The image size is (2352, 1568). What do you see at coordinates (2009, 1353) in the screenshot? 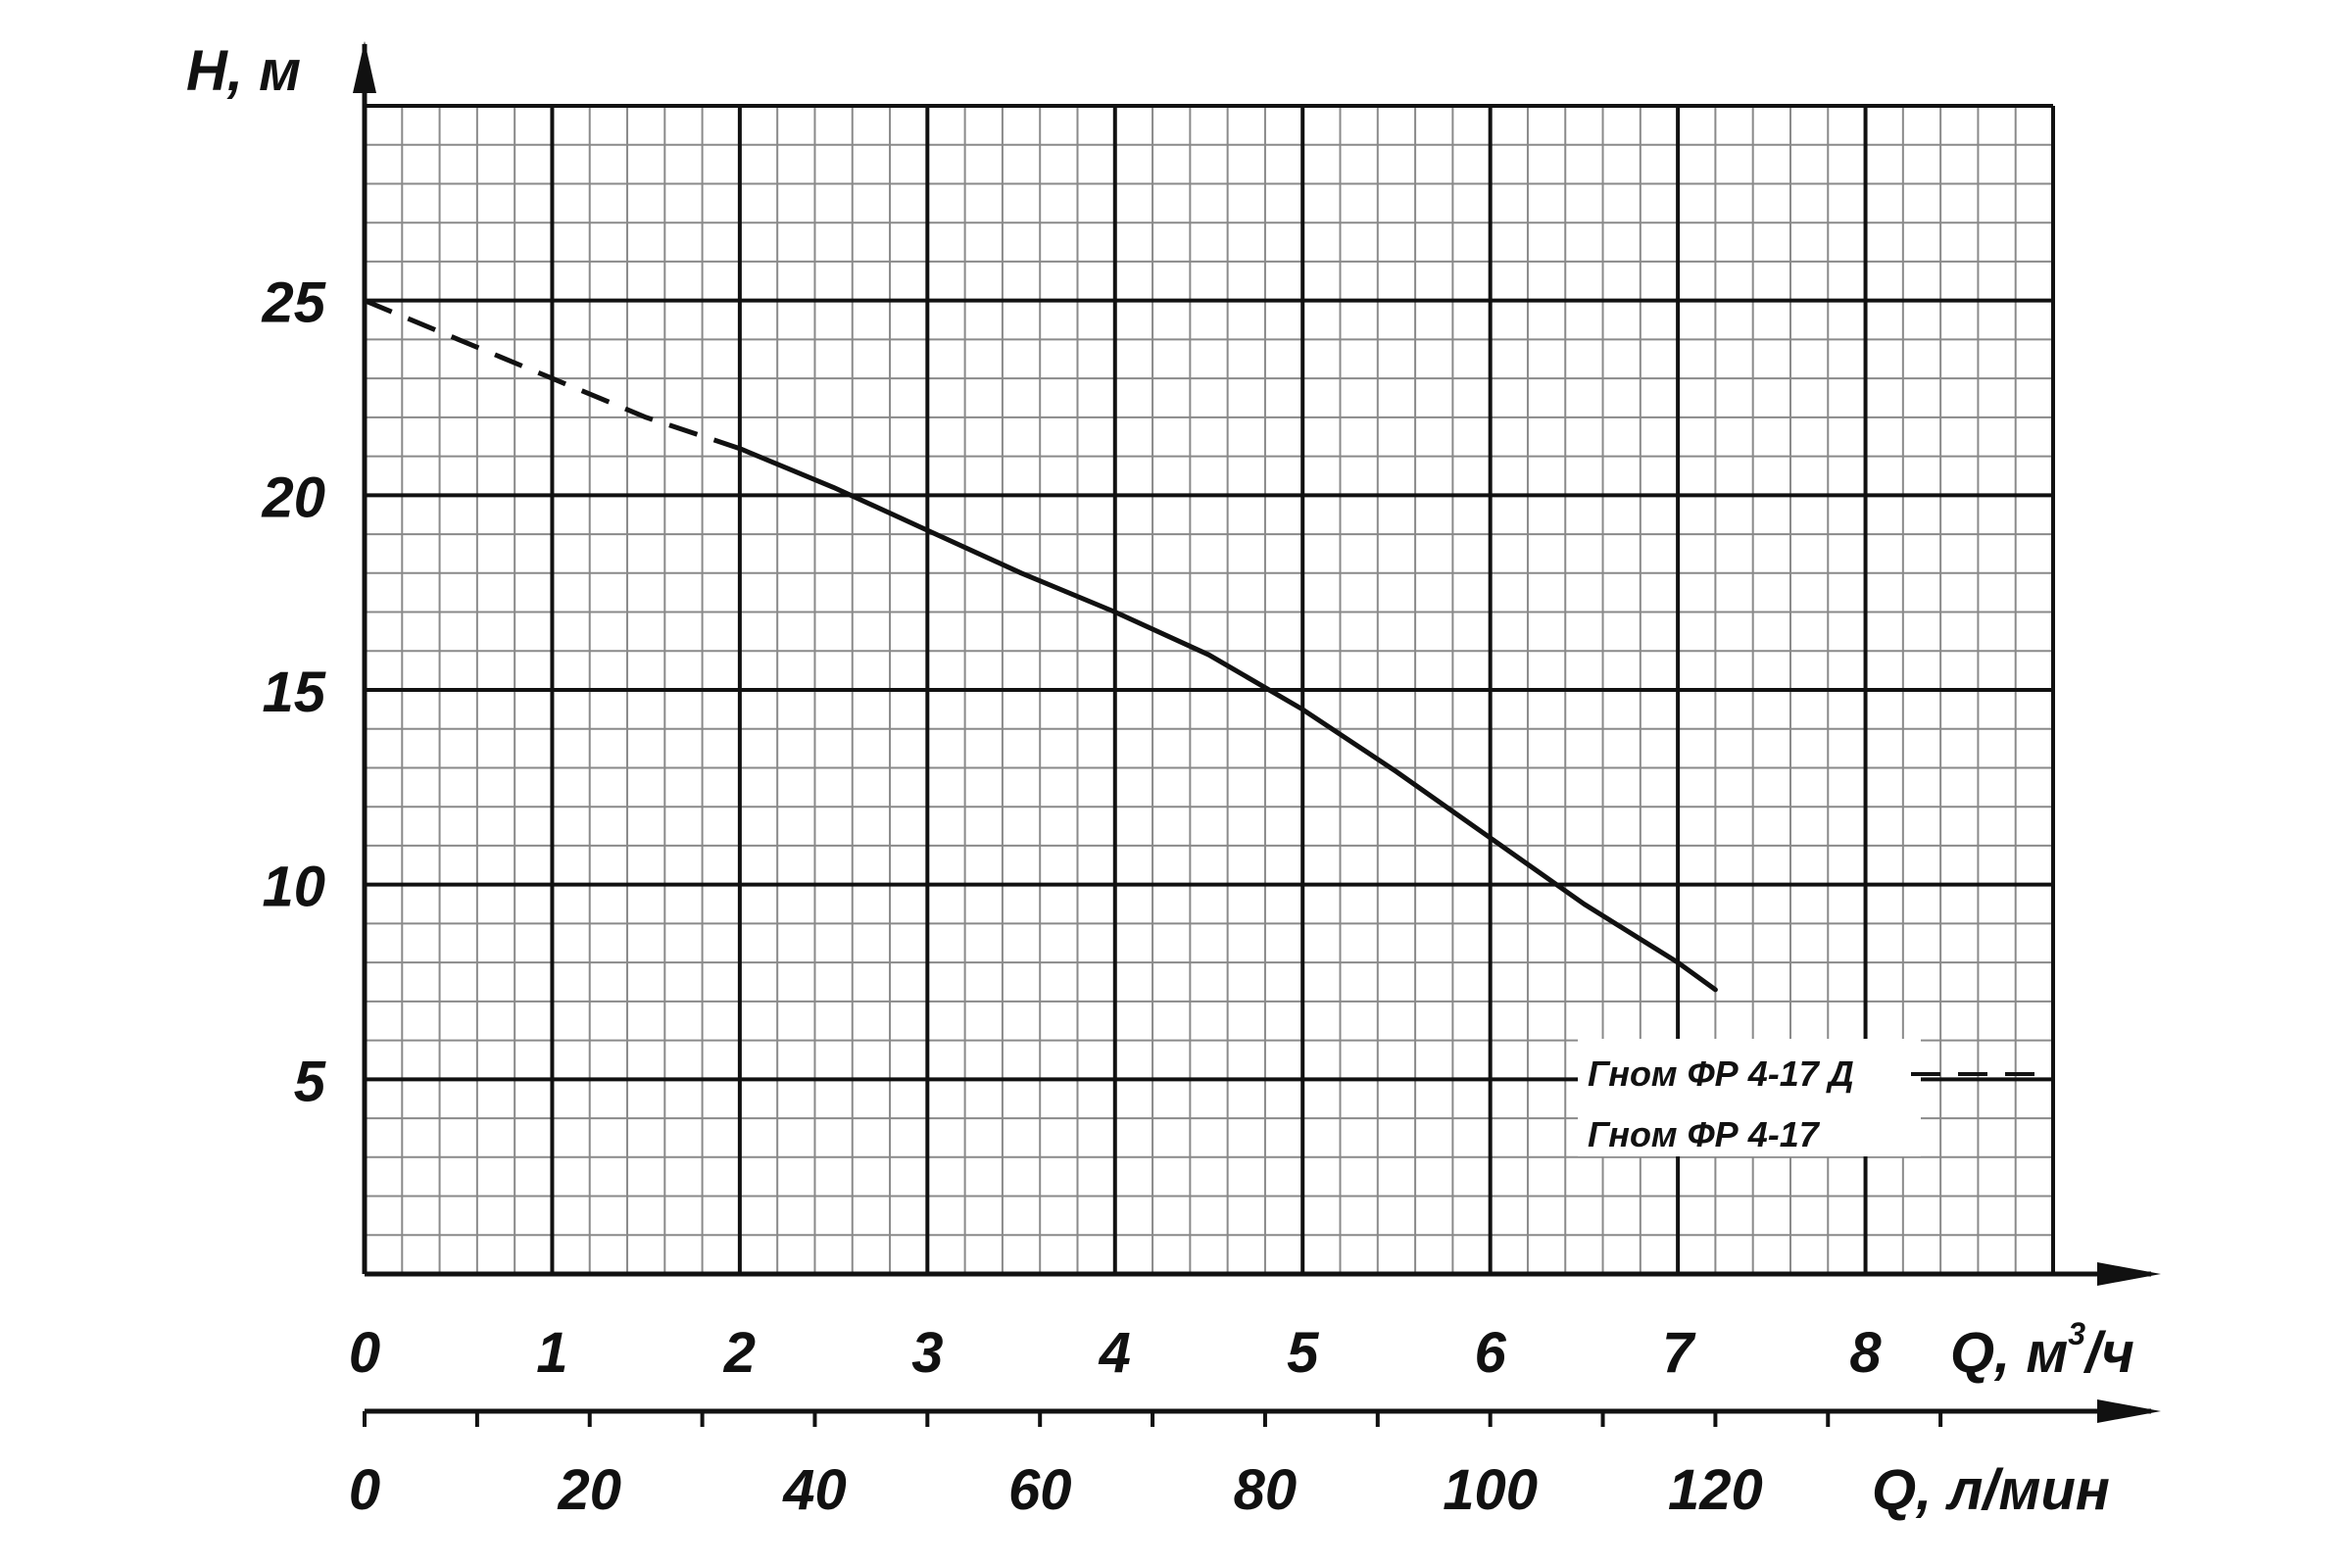
I see `x-axis-title-main: Q, м` at bounding box center [2009, 1353].